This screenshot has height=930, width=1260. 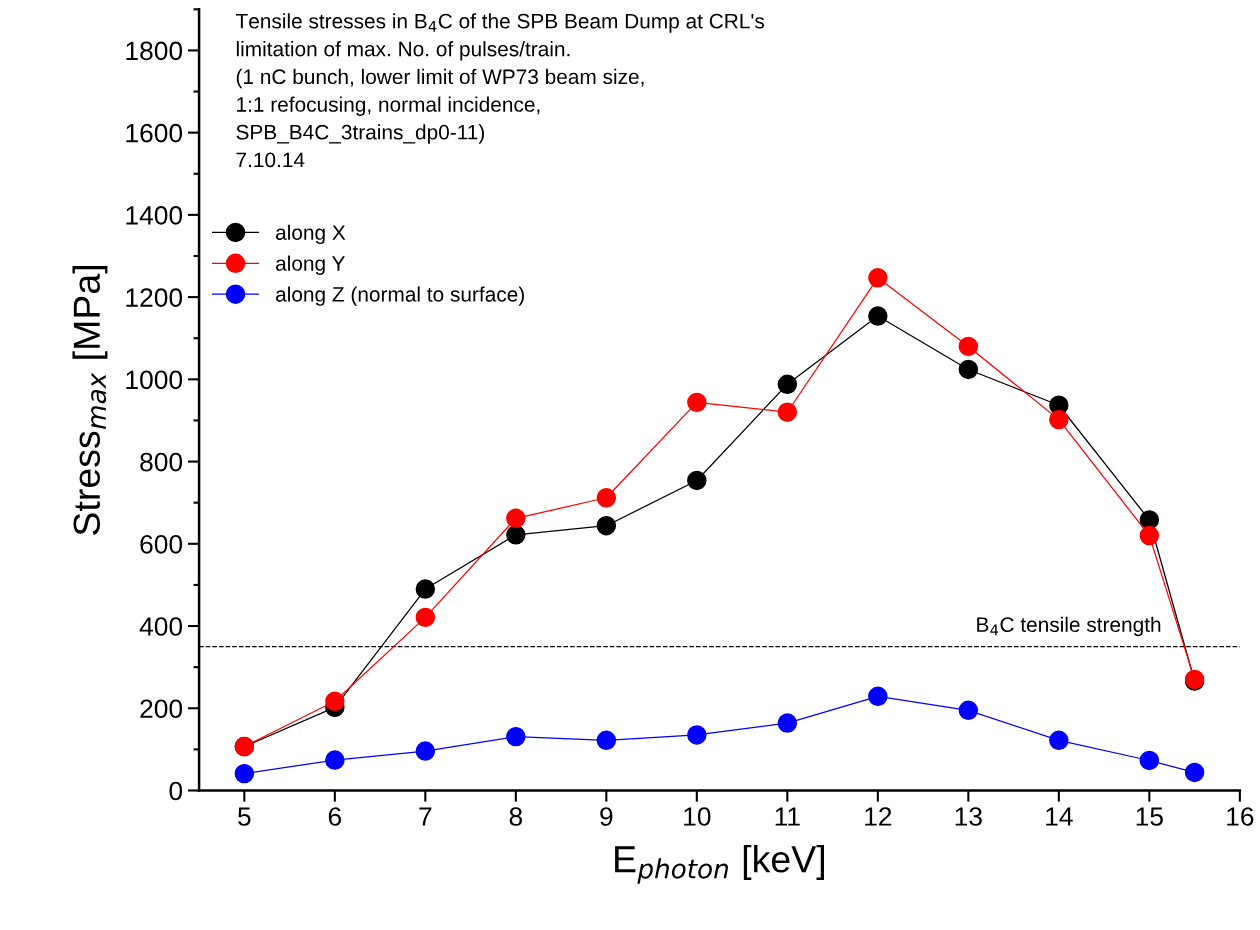 I want to click on y-tick-label: 1200, so click(x=154, y=297).